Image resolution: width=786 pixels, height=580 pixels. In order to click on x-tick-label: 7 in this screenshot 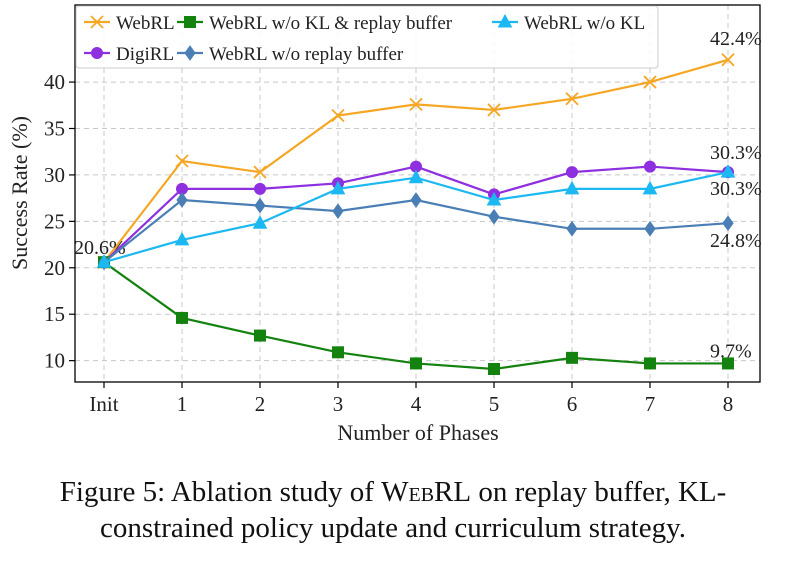, I will do `click(650, 404)`.